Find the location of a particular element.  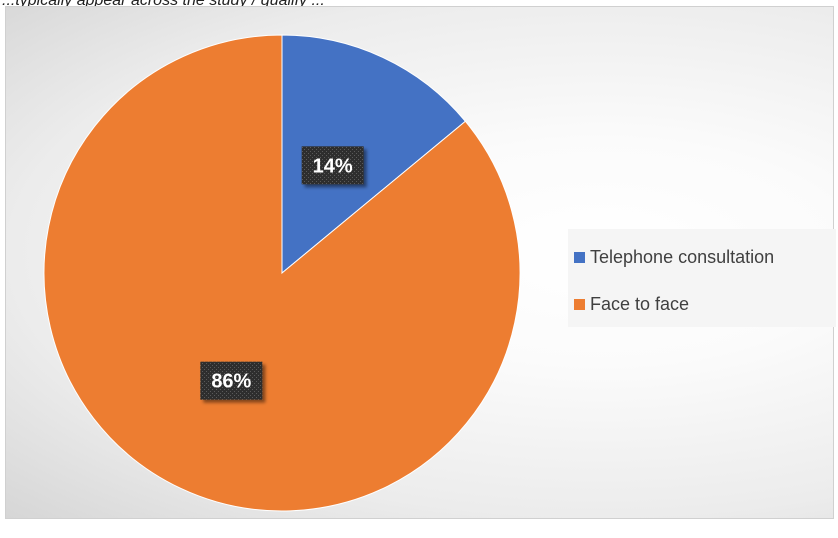

data-label-telephone-consultation: 14% is located at coordinates (332, 165).